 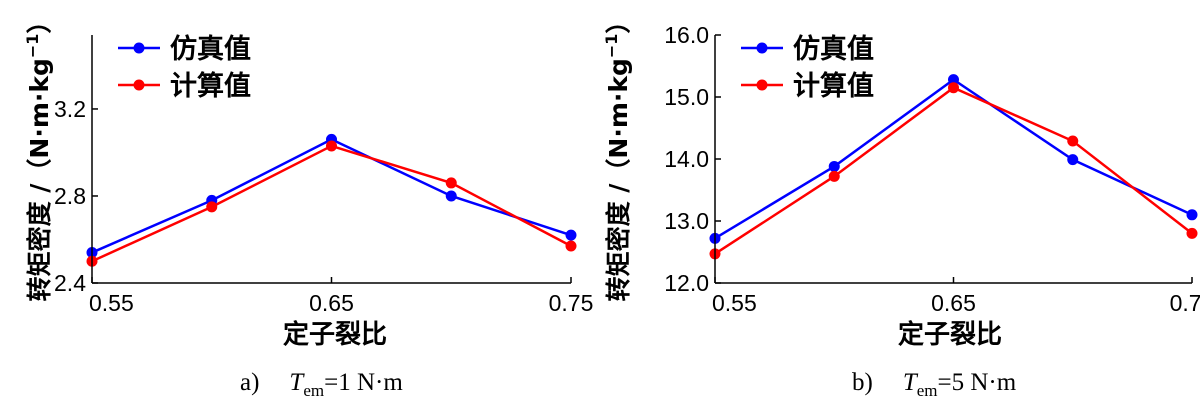 What do you see at coordinates (953, 303) in the screenshot?
I see `chart-b-x-tick-label: 0.65` at bounding box center [953, 303].